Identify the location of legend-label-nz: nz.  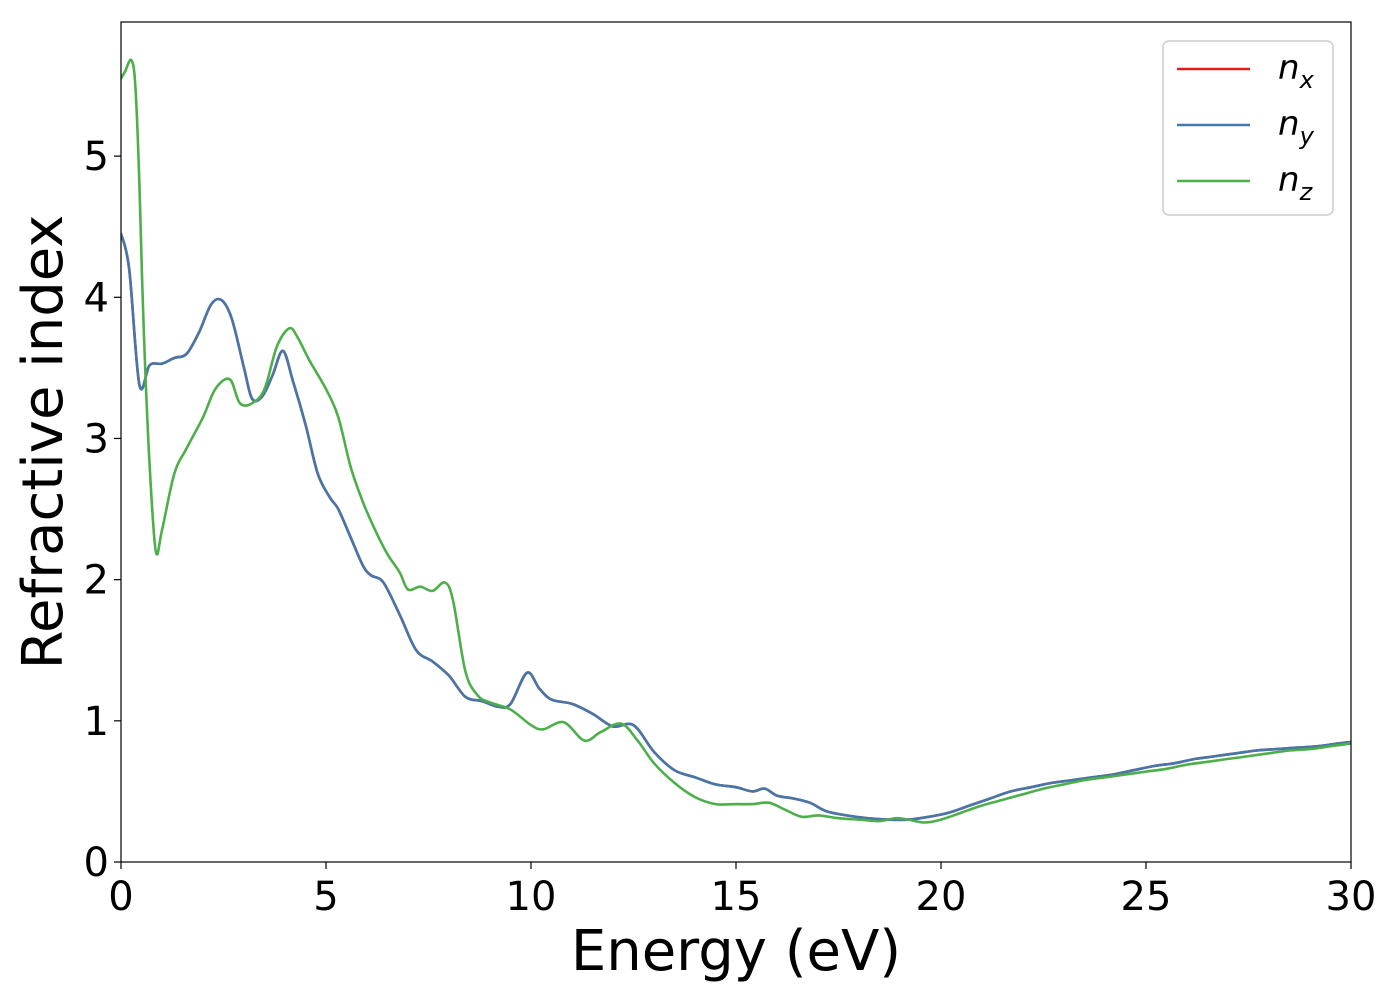
(1296, 183).